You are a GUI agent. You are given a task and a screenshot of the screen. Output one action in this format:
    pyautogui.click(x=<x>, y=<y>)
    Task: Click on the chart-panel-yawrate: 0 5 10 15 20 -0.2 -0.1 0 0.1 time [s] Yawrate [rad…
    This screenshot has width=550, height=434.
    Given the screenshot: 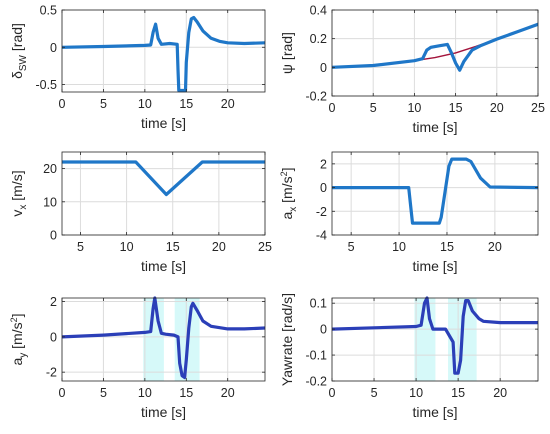 What is the action you would take?
    pyautogui.click(x=409, y=356)
    